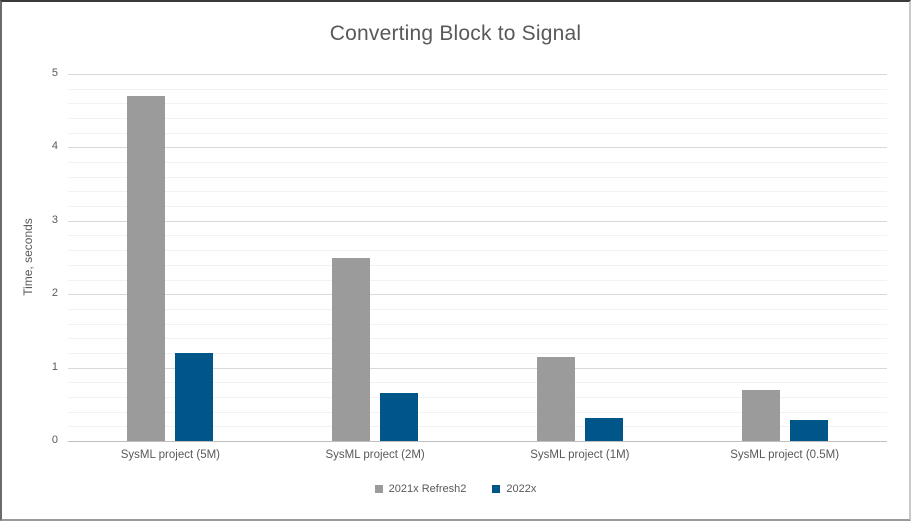 The image size is (911, 521). Describe the element at coordinates (375, 455) in the screenshot. I see `x-category-label: SysML project (2M)` at that location.